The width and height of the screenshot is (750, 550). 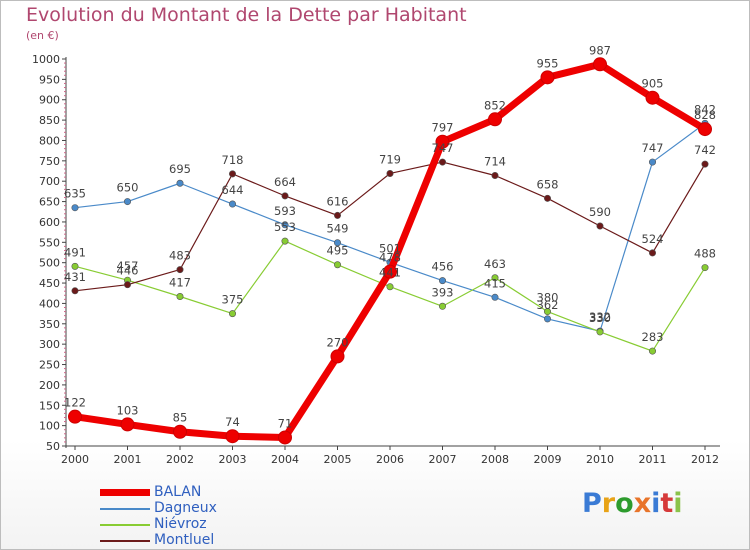 I want to click on x-tick-label: 2008, so click(x=495, y=459).